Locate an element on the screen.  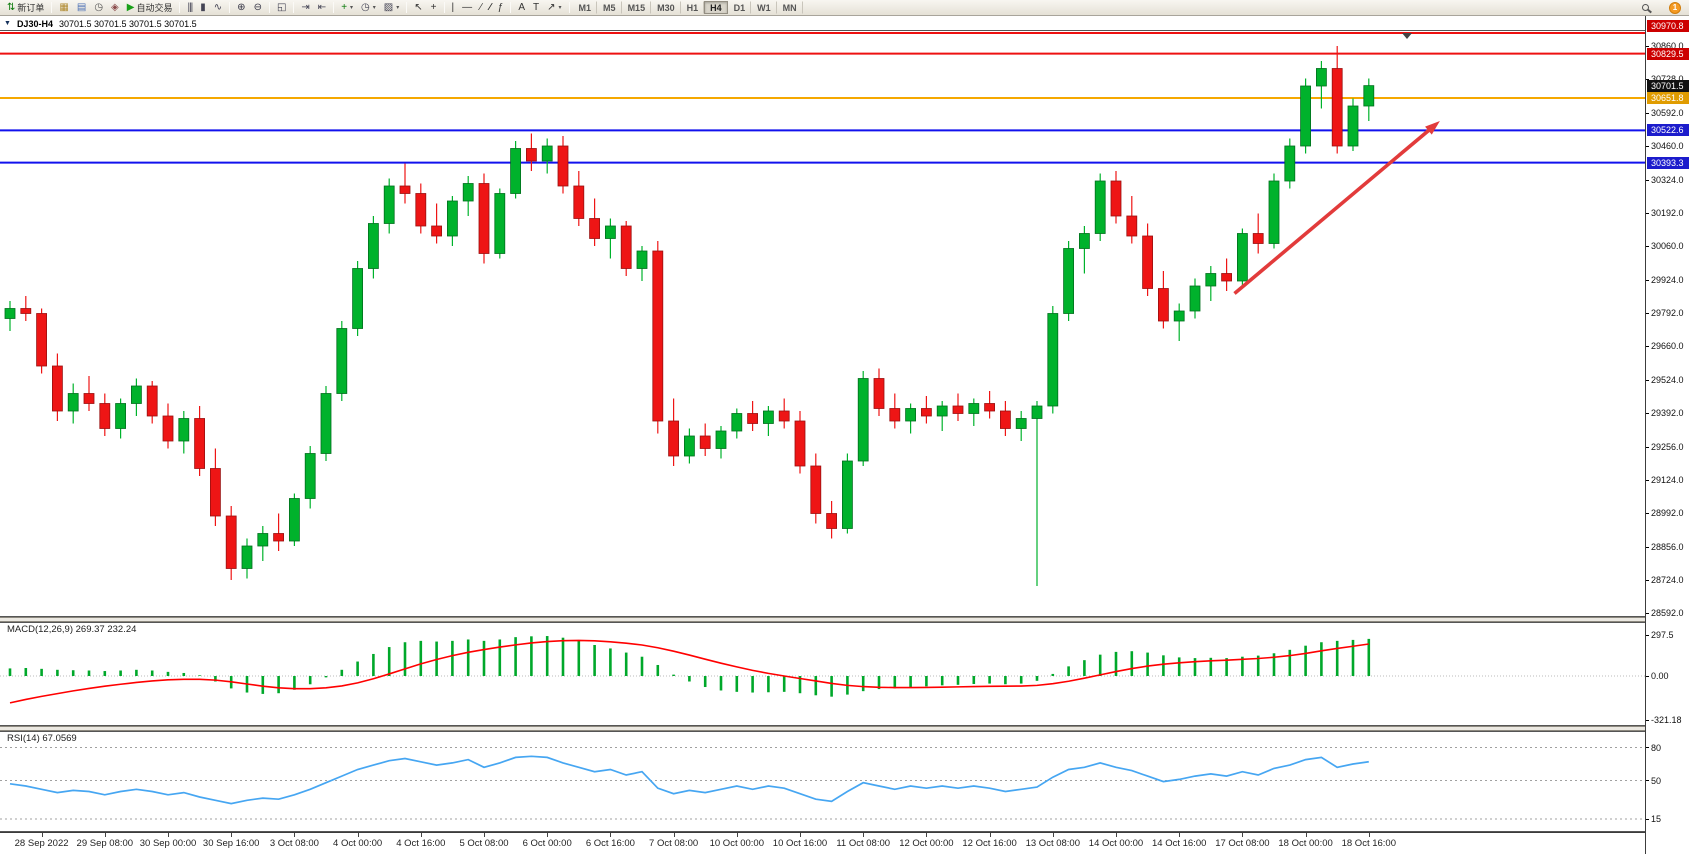
crosshair-button: + is located at coordinates (434, 7).